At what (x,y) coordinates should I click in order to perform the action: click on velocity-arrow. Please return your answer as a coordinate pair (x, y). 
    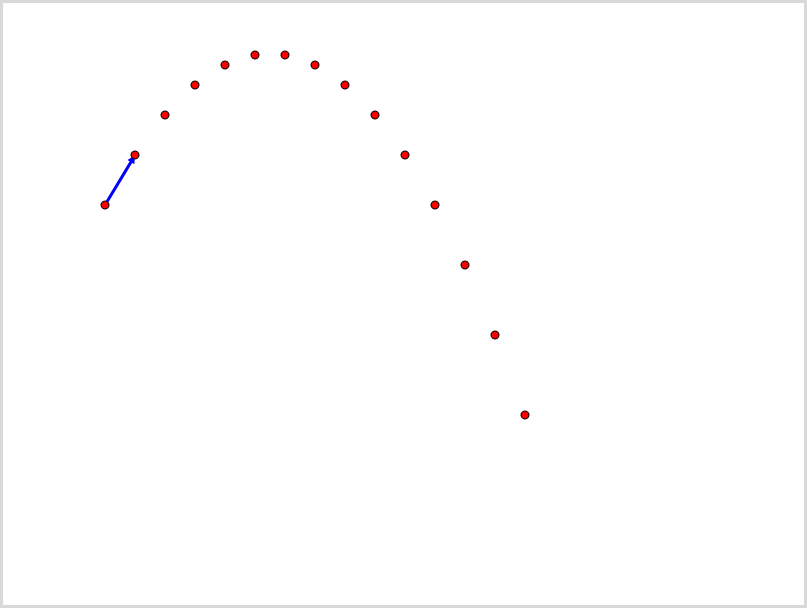
    Looking at the image, I should click on (119, 180).